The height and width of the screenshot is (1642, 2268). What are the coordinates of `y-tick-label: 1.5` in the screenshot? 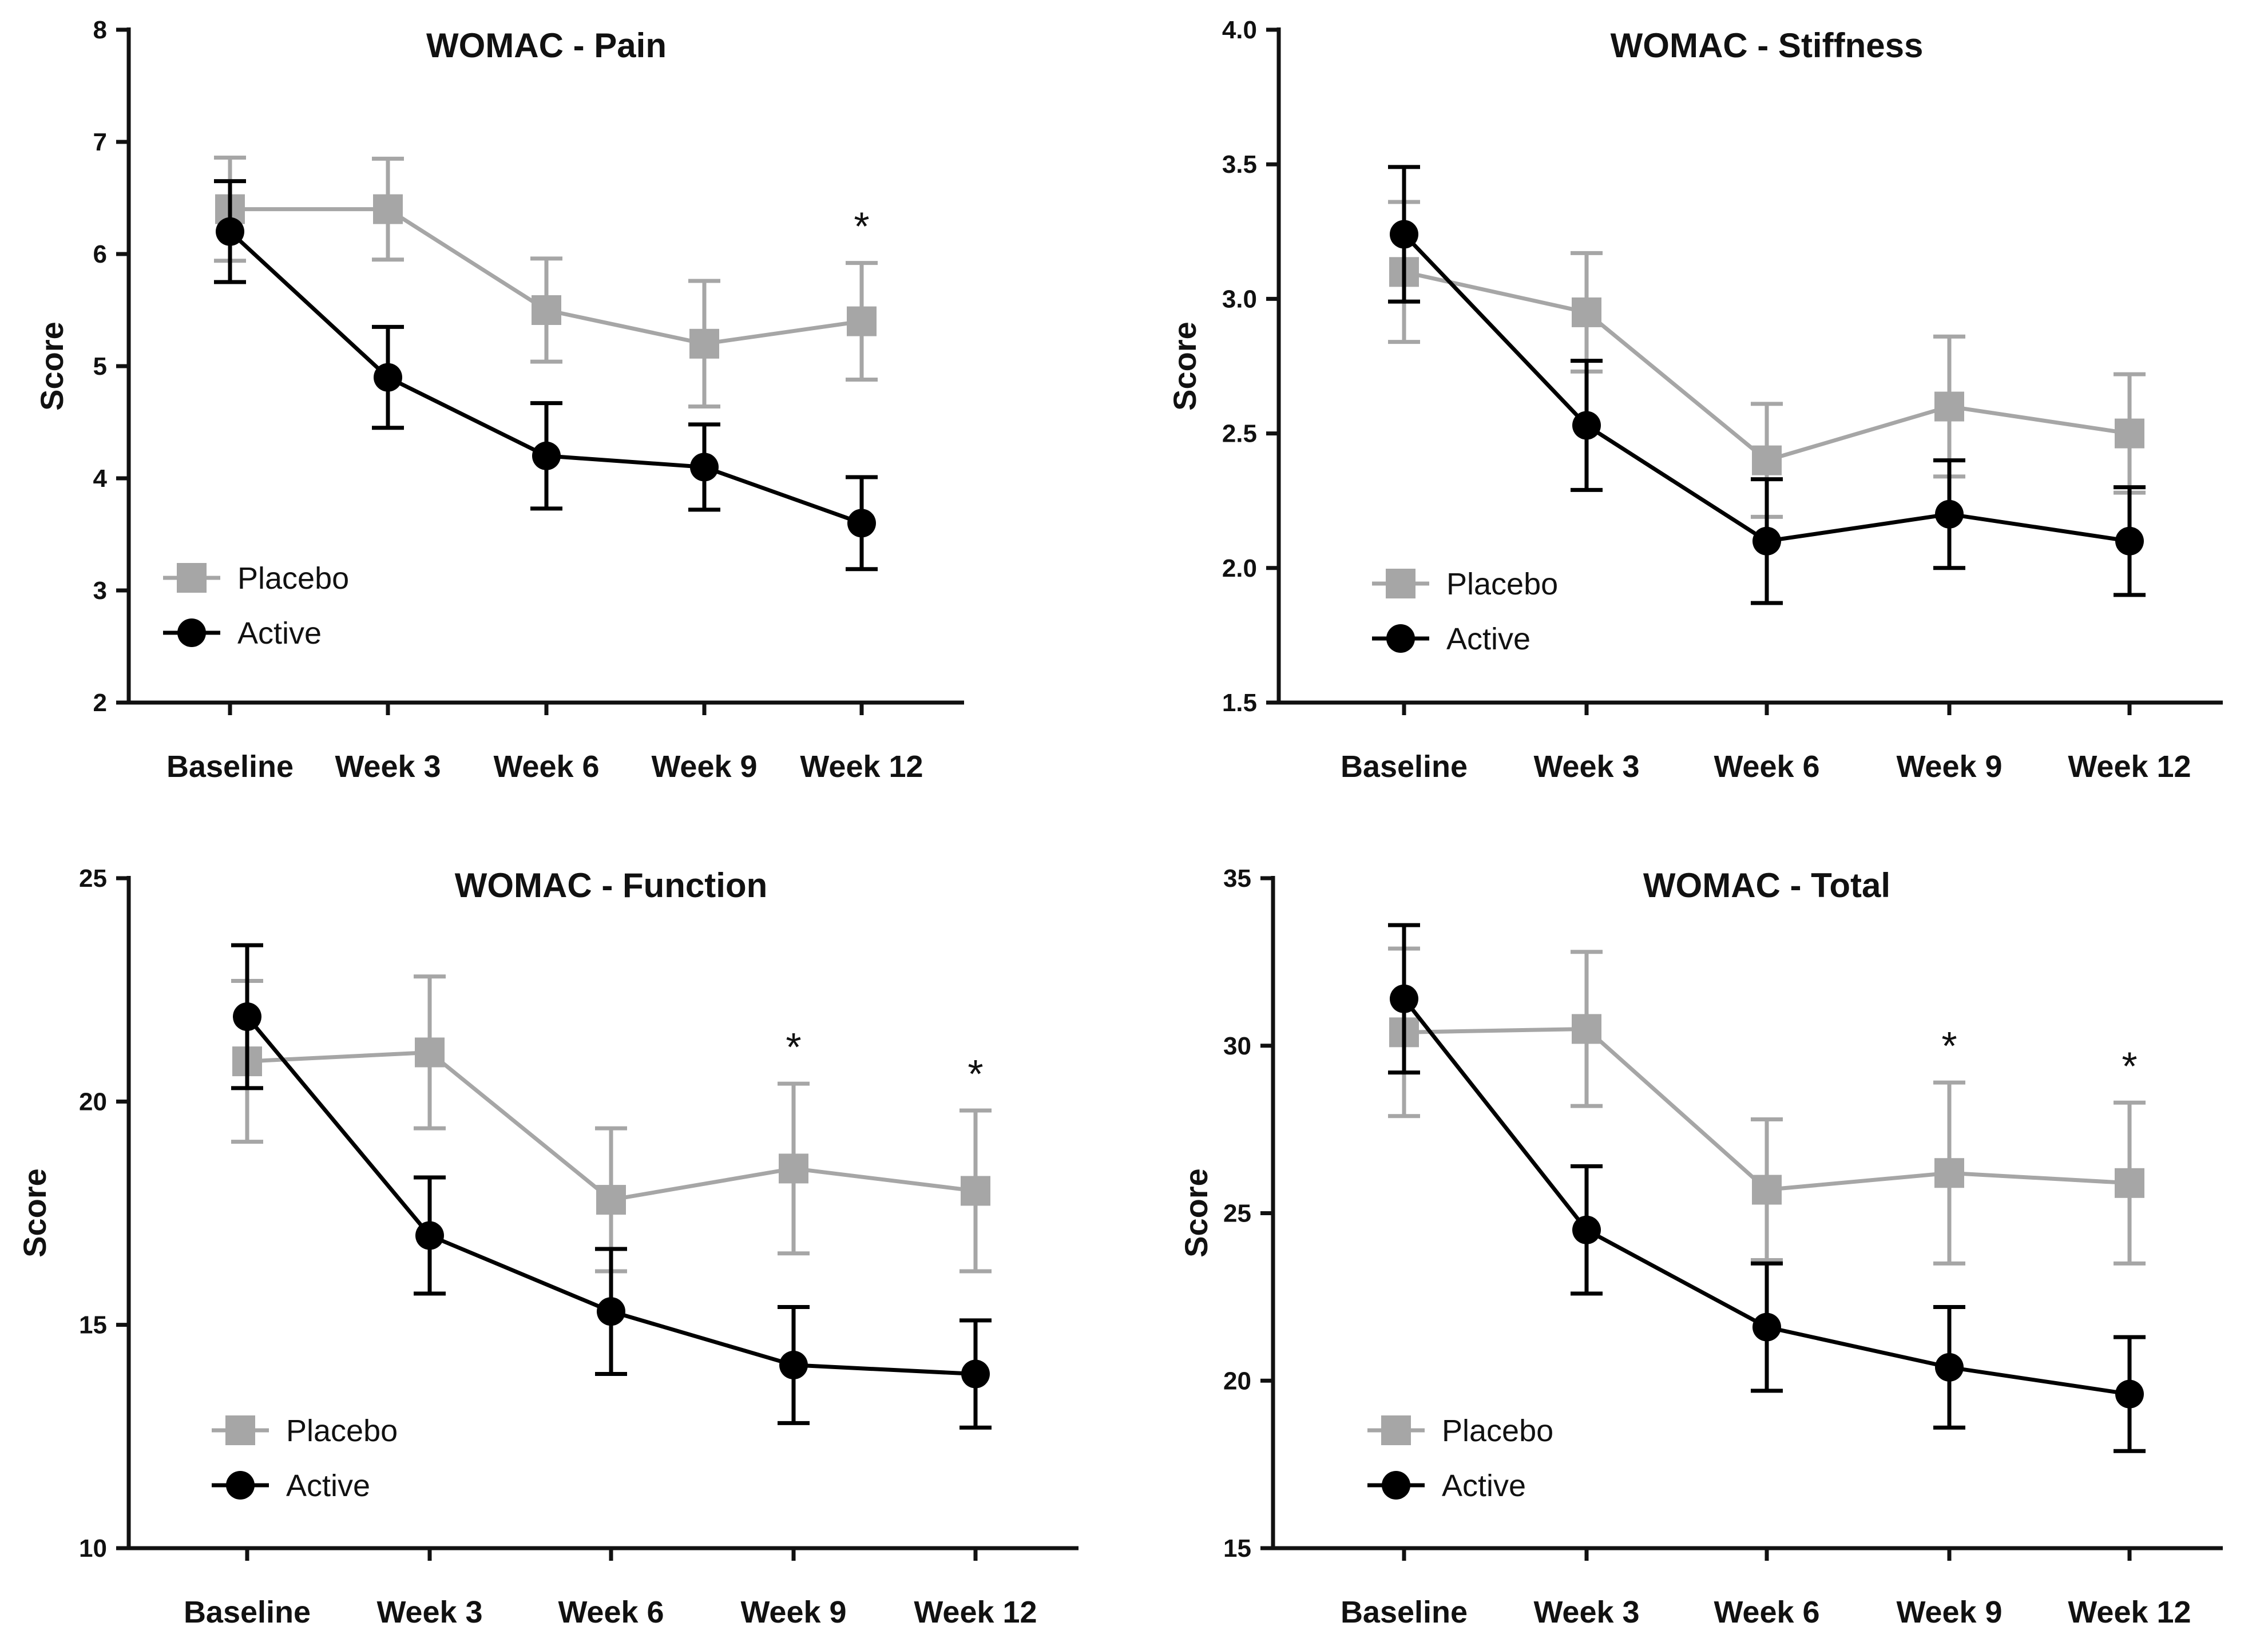 It's located at (1239, 703).